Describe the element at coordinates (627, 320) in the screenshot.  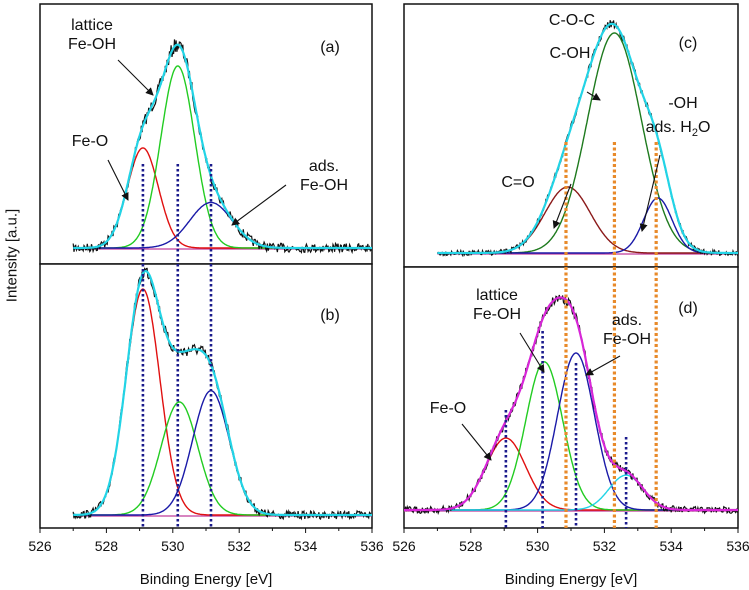
I see `annotation-d-2-line-1: ads.` at that location.